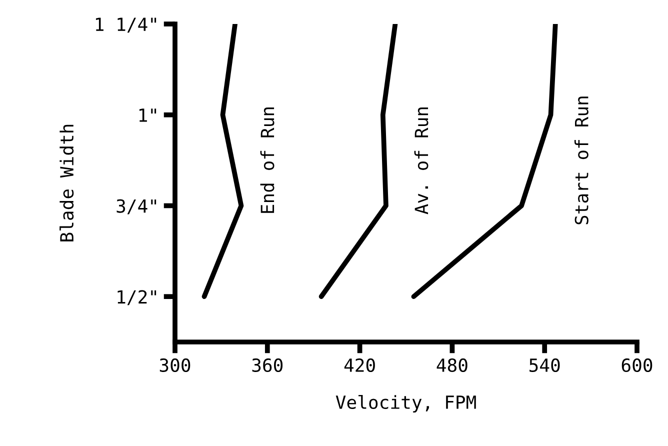 The height and width of the screenshot is (446, 668). What do you see at coordinates (637, 365) in the screenshot?
I see `x-tick-label: 600` at bounding box center [637, 365].